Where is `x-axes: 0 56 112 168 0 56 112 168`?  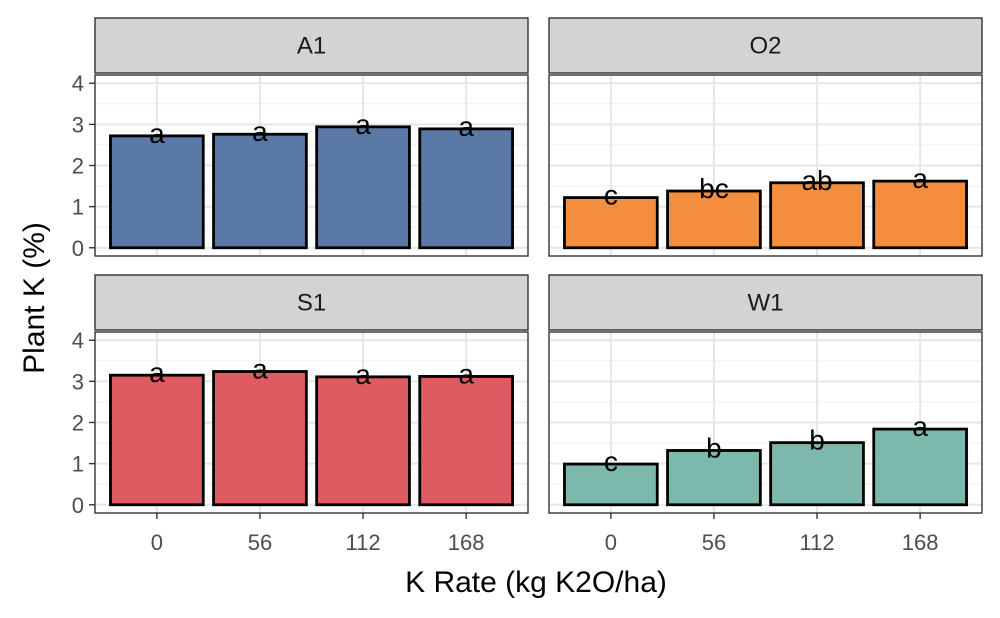 x-axes: 0 56 112 168 0 56 112 168 is located at coordinates (545, 534).